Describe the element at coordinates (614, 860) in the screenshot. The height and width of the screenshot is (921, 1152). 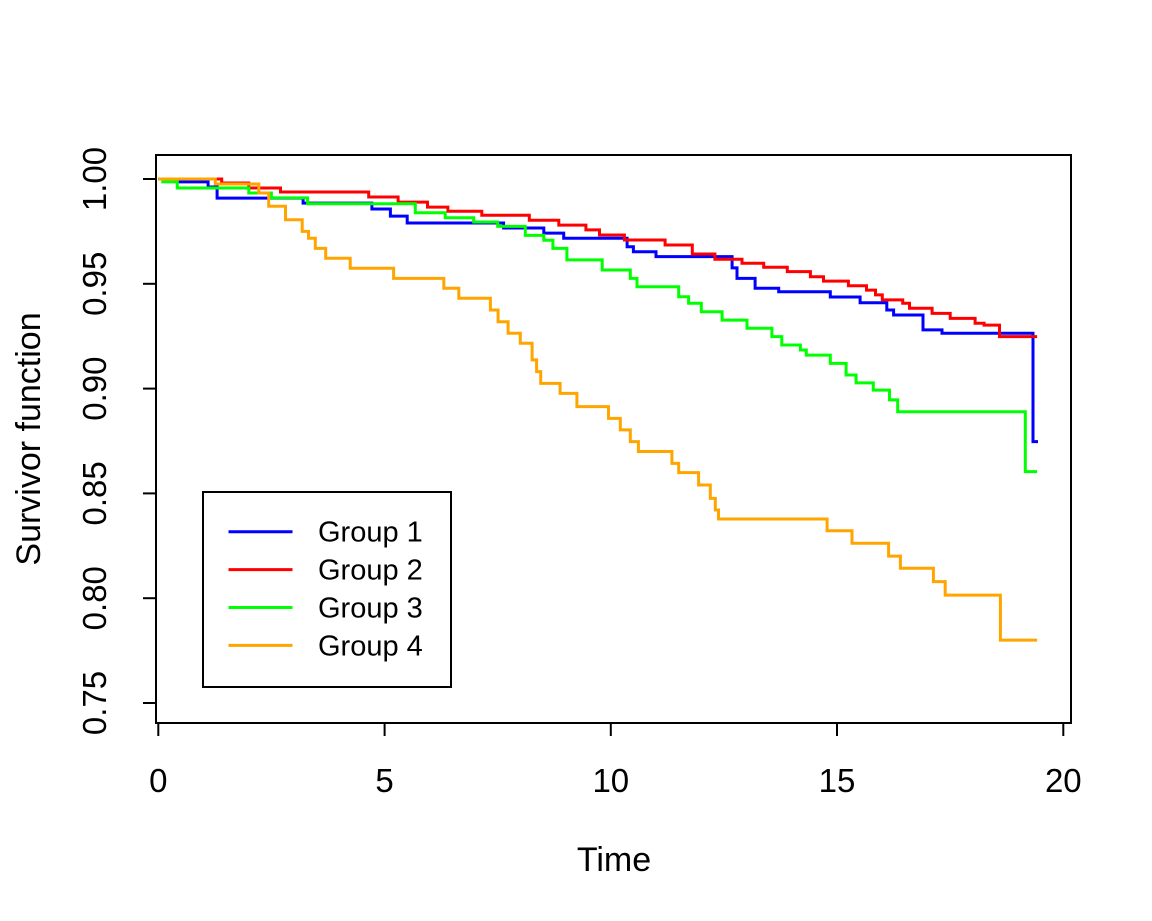
I see `x-axis-title: Time` at that location.